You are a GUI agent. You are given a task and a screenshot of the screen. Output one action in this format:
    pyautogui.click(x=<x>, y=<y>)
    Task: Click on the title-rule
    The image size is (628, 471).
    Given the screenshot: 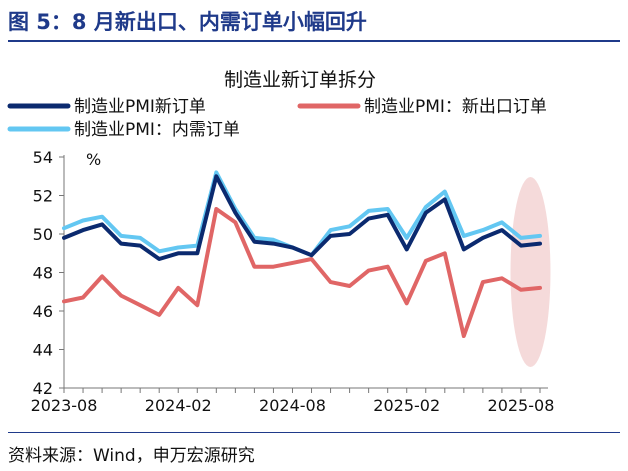 What is the action you would take?
    pyautogui.click(x=314, y=41)
    